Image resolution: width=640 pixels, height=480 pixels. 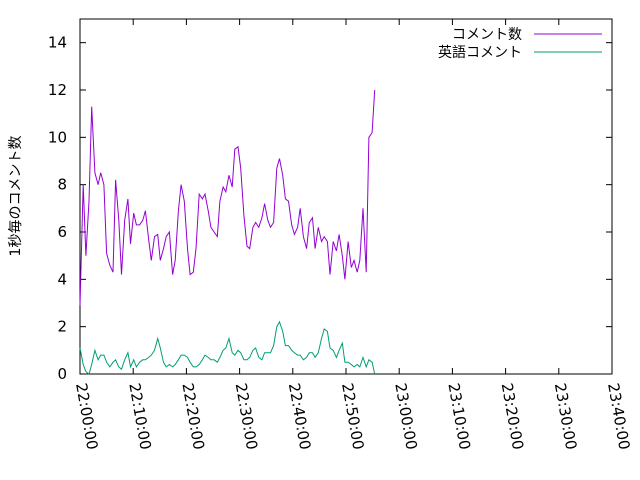 What do you see at coordinates (62, 279) in the screenshot?
I see `y-tick-label: 4` at bounding box center [62, 279].